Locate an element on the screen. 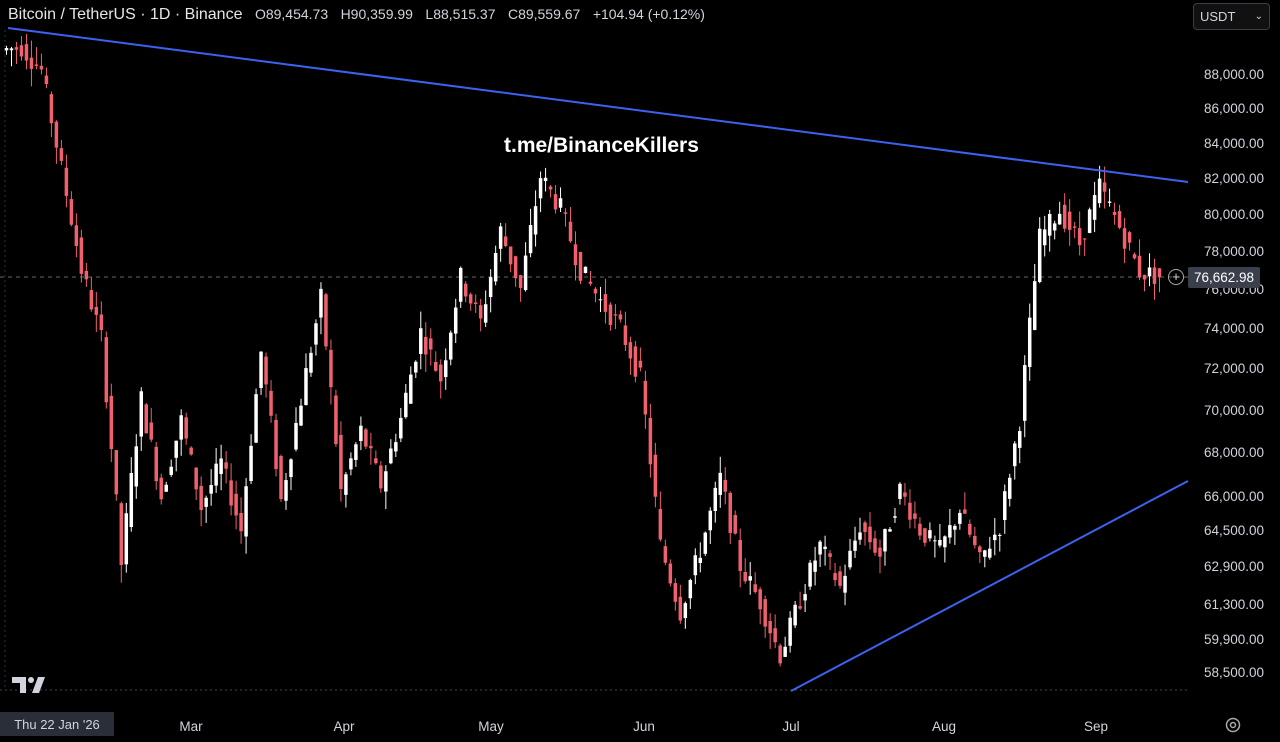  y-tick-label: 68,000.00 is located at coordinates (1234, 452).